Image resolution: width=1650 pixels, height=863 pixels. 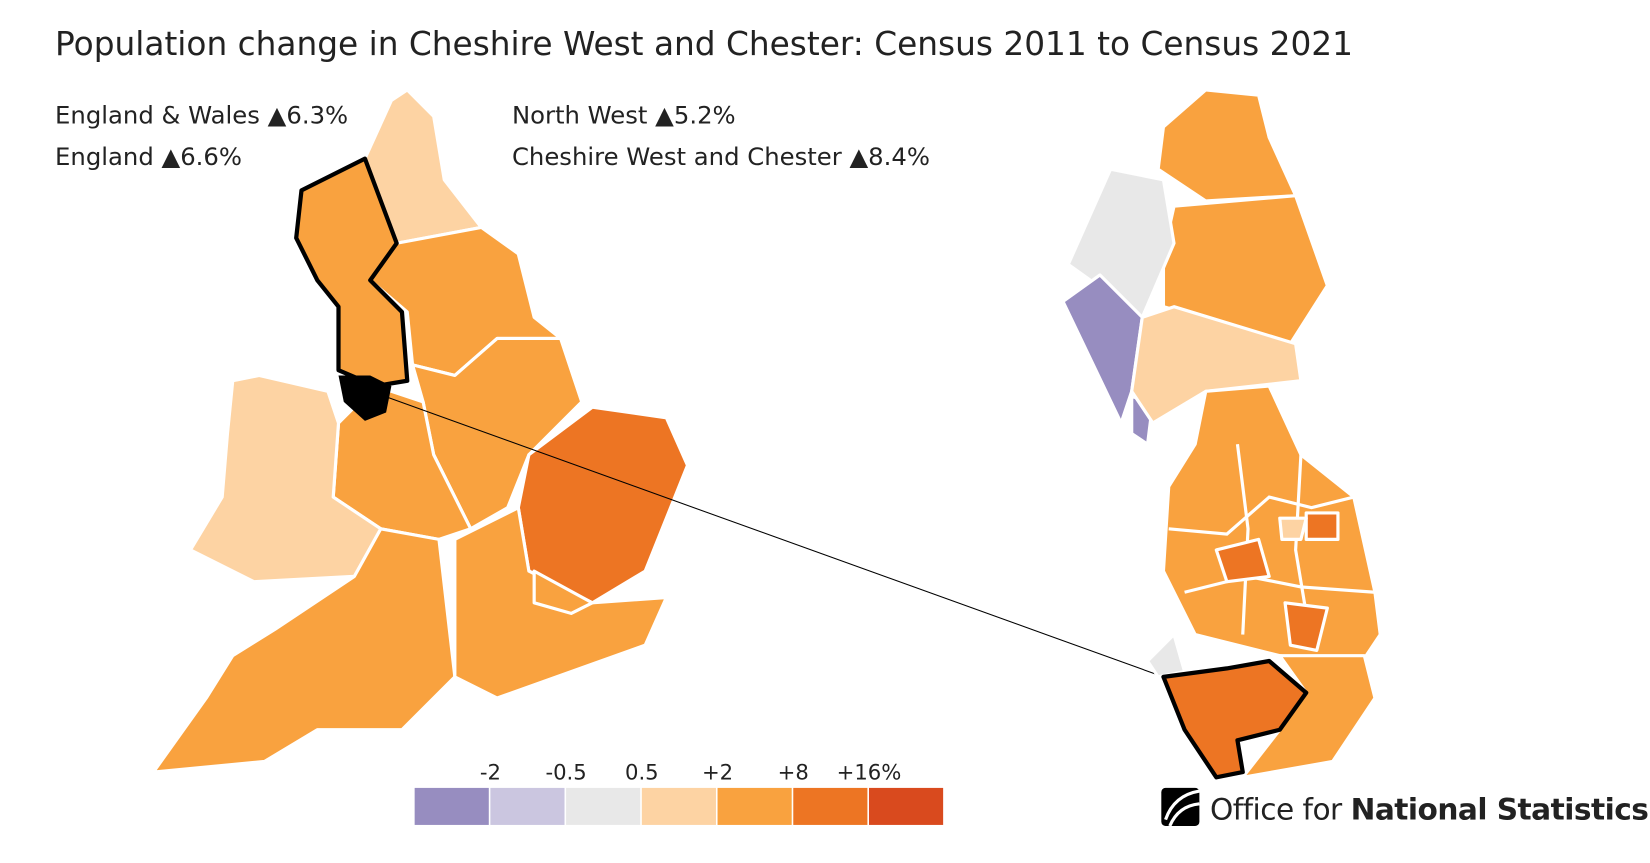 I want to click on legend: -2 -0.5 0.5 +2 +8 +16%, so click(x=679, y=792).